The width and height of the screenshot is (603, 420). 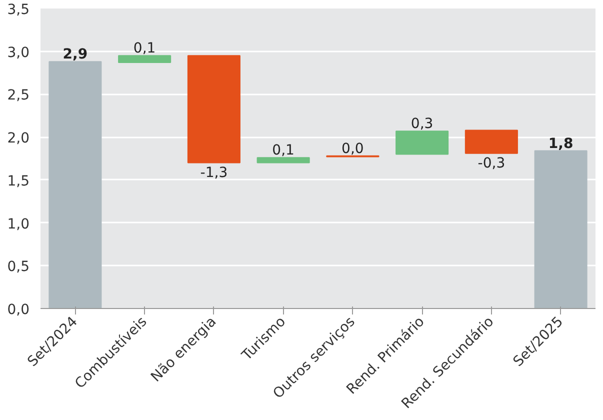 What do you see at coordinates (18, 310) in the screenshot?
I see `y-tick-label: 0,0` at bounding box center [18, 310].